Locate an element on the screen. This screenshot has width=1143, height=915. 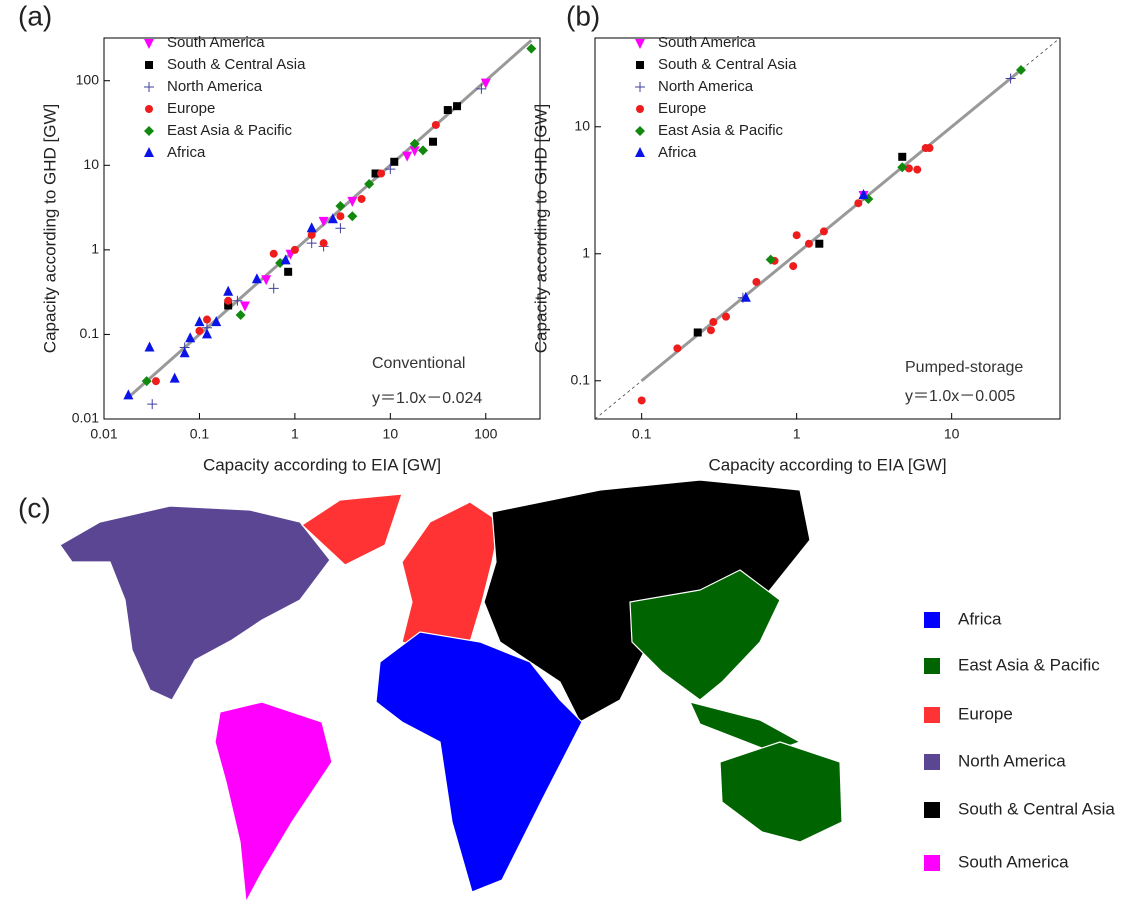
panel-label: (a) is located at coordinates (35, 15).